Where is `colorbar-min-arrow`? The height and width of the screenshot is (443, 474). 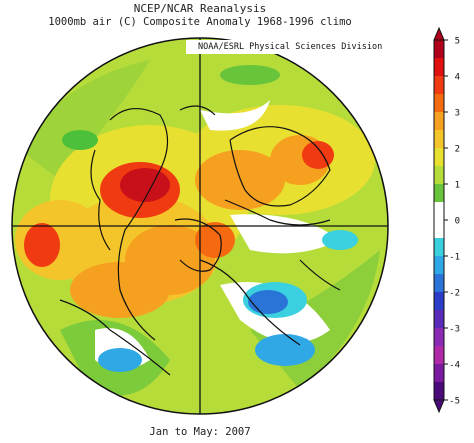
colorbar-min-arrow is located at coordinates (439, 406).